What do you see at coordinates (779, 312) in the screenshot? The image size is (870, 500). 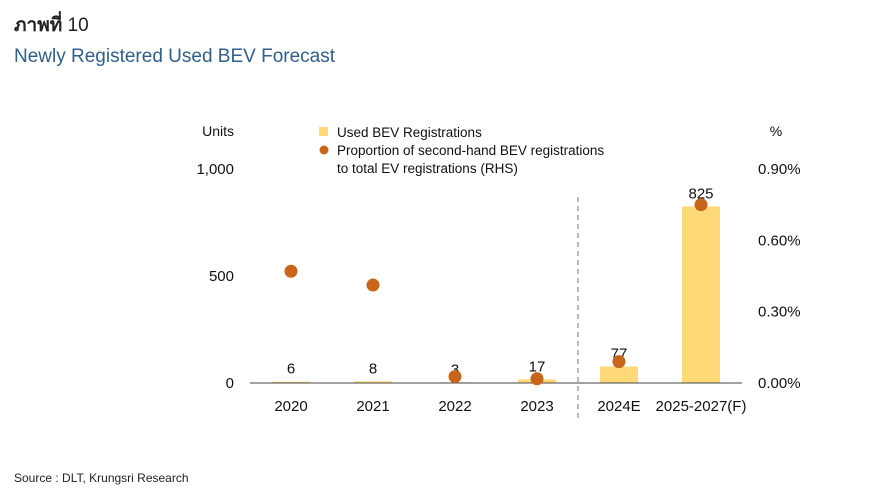 I see `right-tick-label: 0.30%` at bounding box center [779, 312].